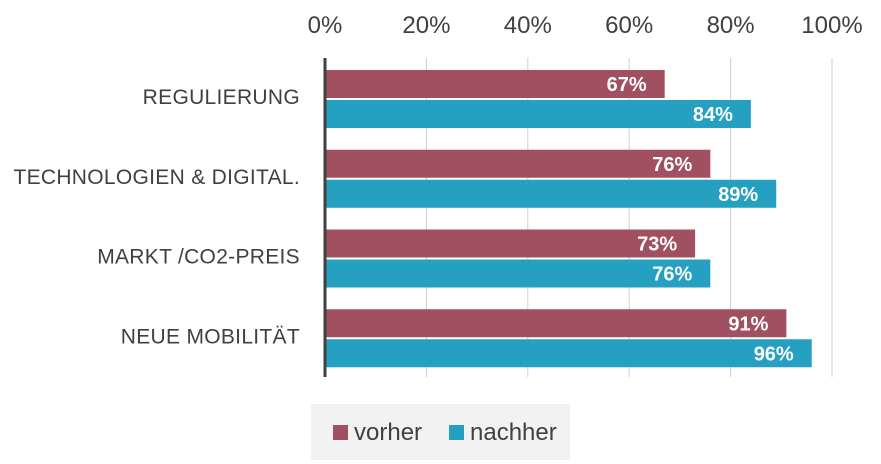 This screenshot has height=464, width=881. What do you see at coordinates (738, 195) in the screenshot?
I see `data-label-nachher: 89%` at bounding box center [738, 195].